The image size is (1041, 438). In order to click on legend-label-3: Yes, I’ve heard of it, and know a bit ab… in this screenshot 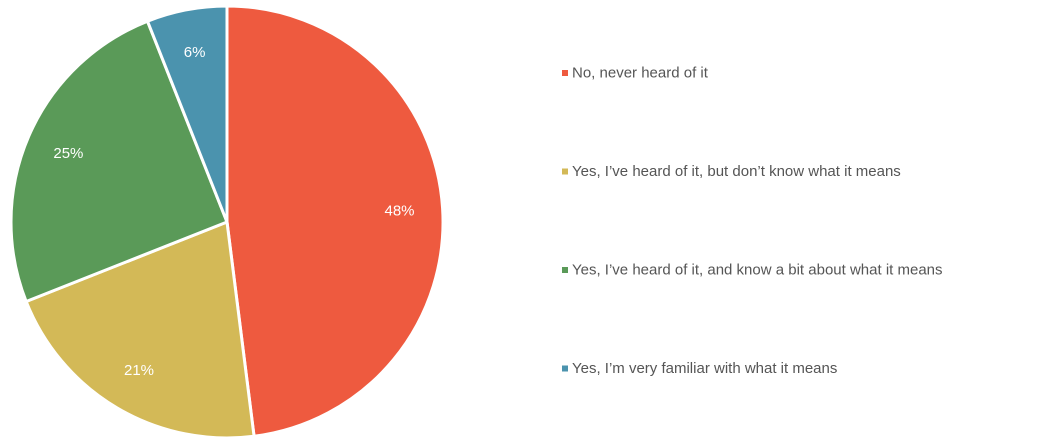, I will do `click(757, 270)`.